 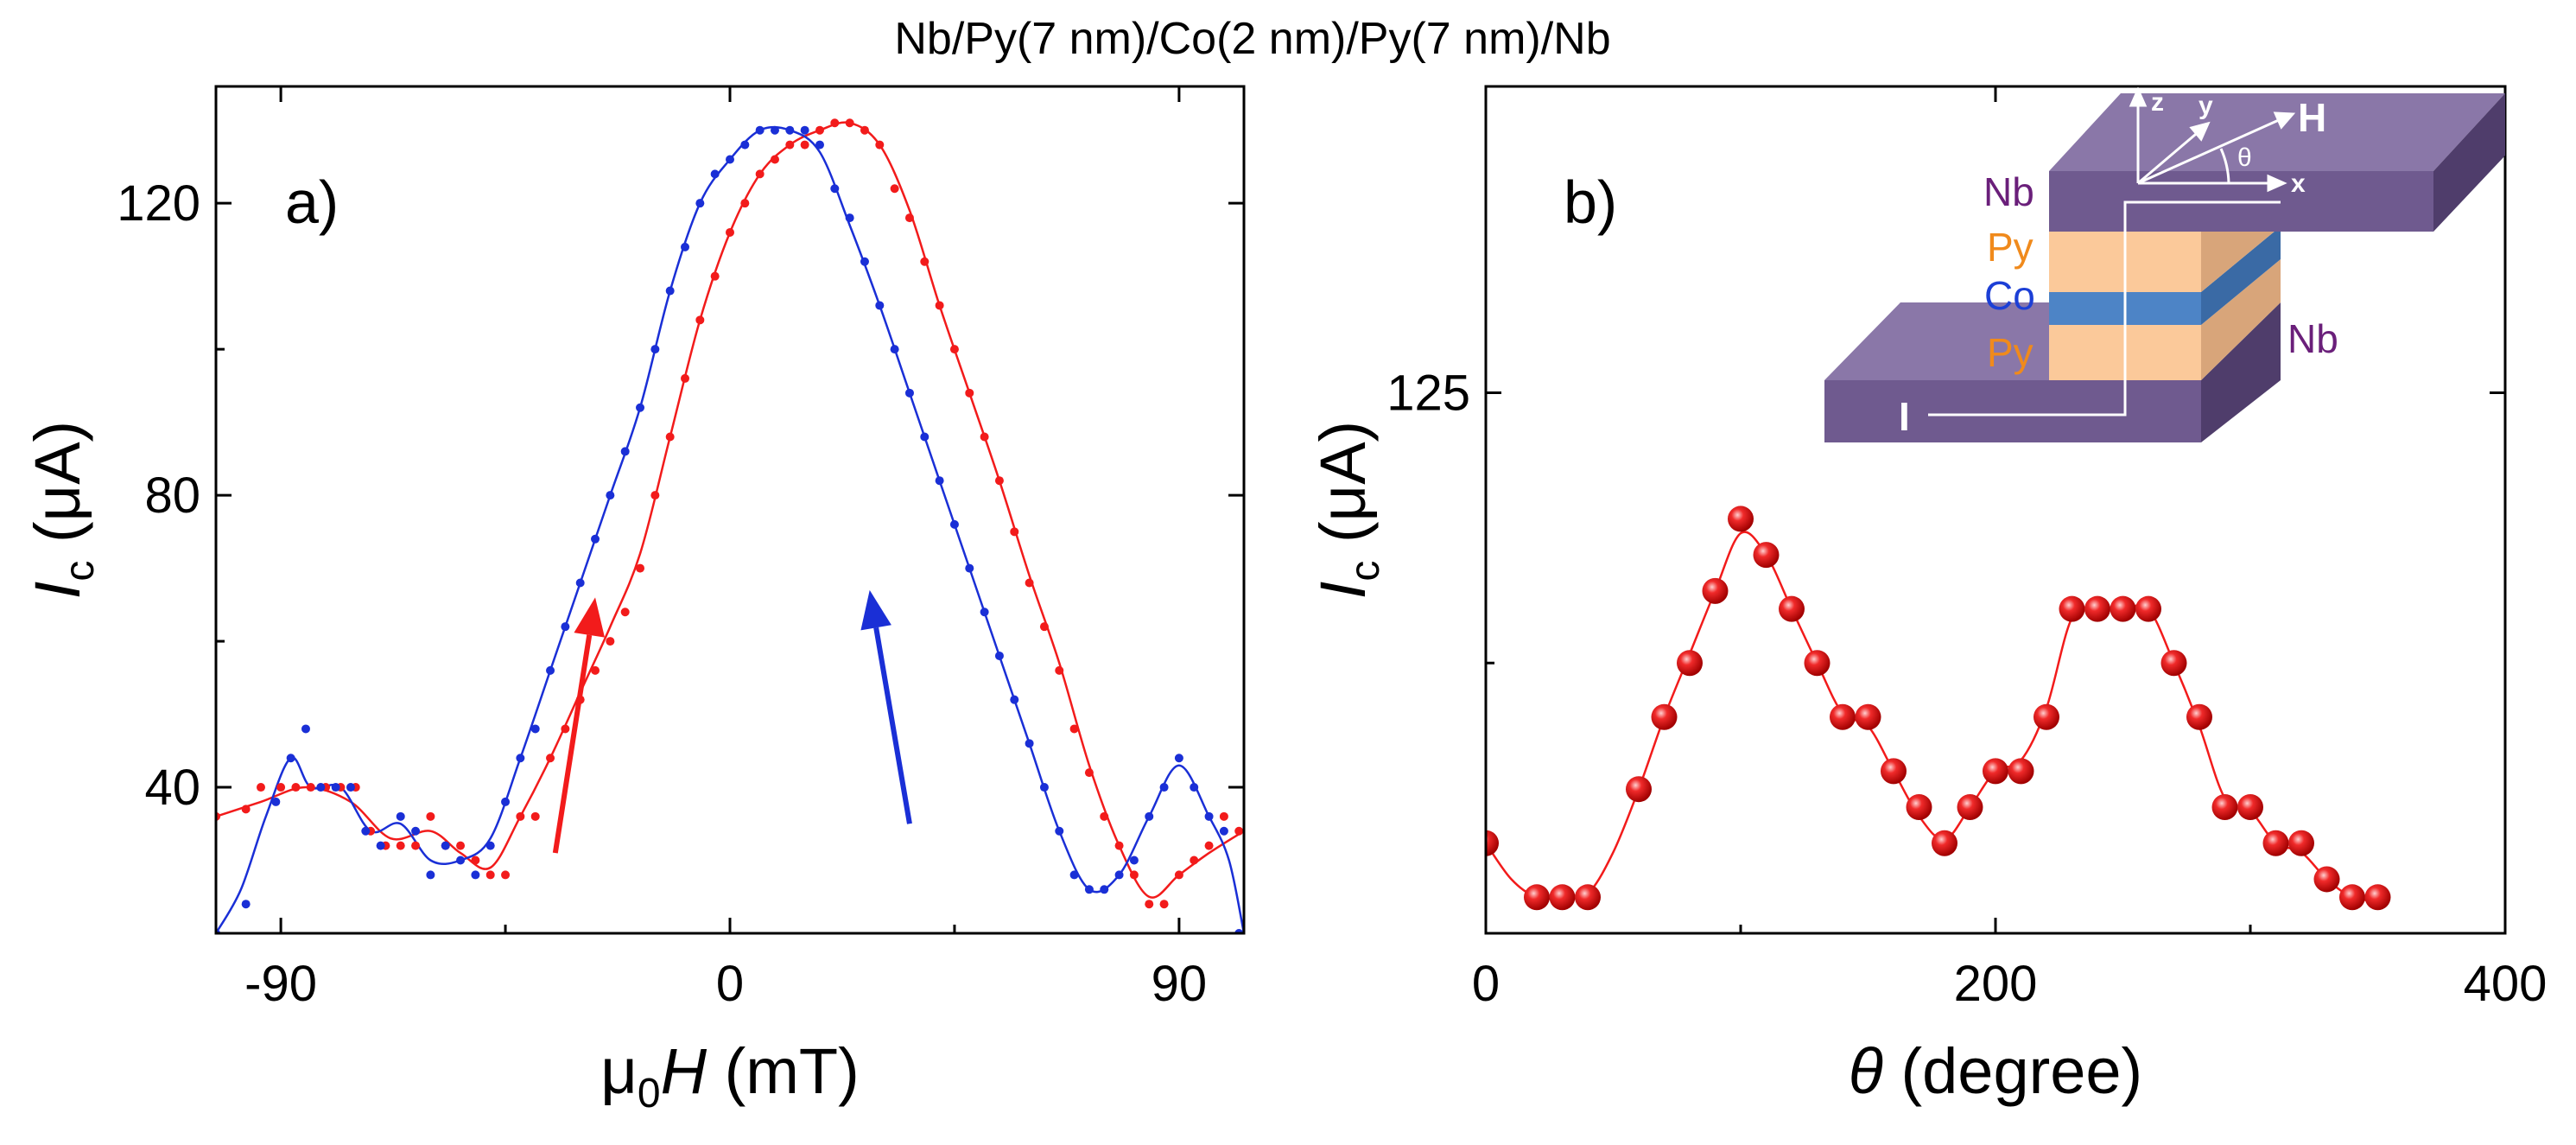 What do you see at coordinates (1347, 510) in the screenshot?
I see `panel-b-ylabel: Ic (μA)` at bounding box center [1347, 510].